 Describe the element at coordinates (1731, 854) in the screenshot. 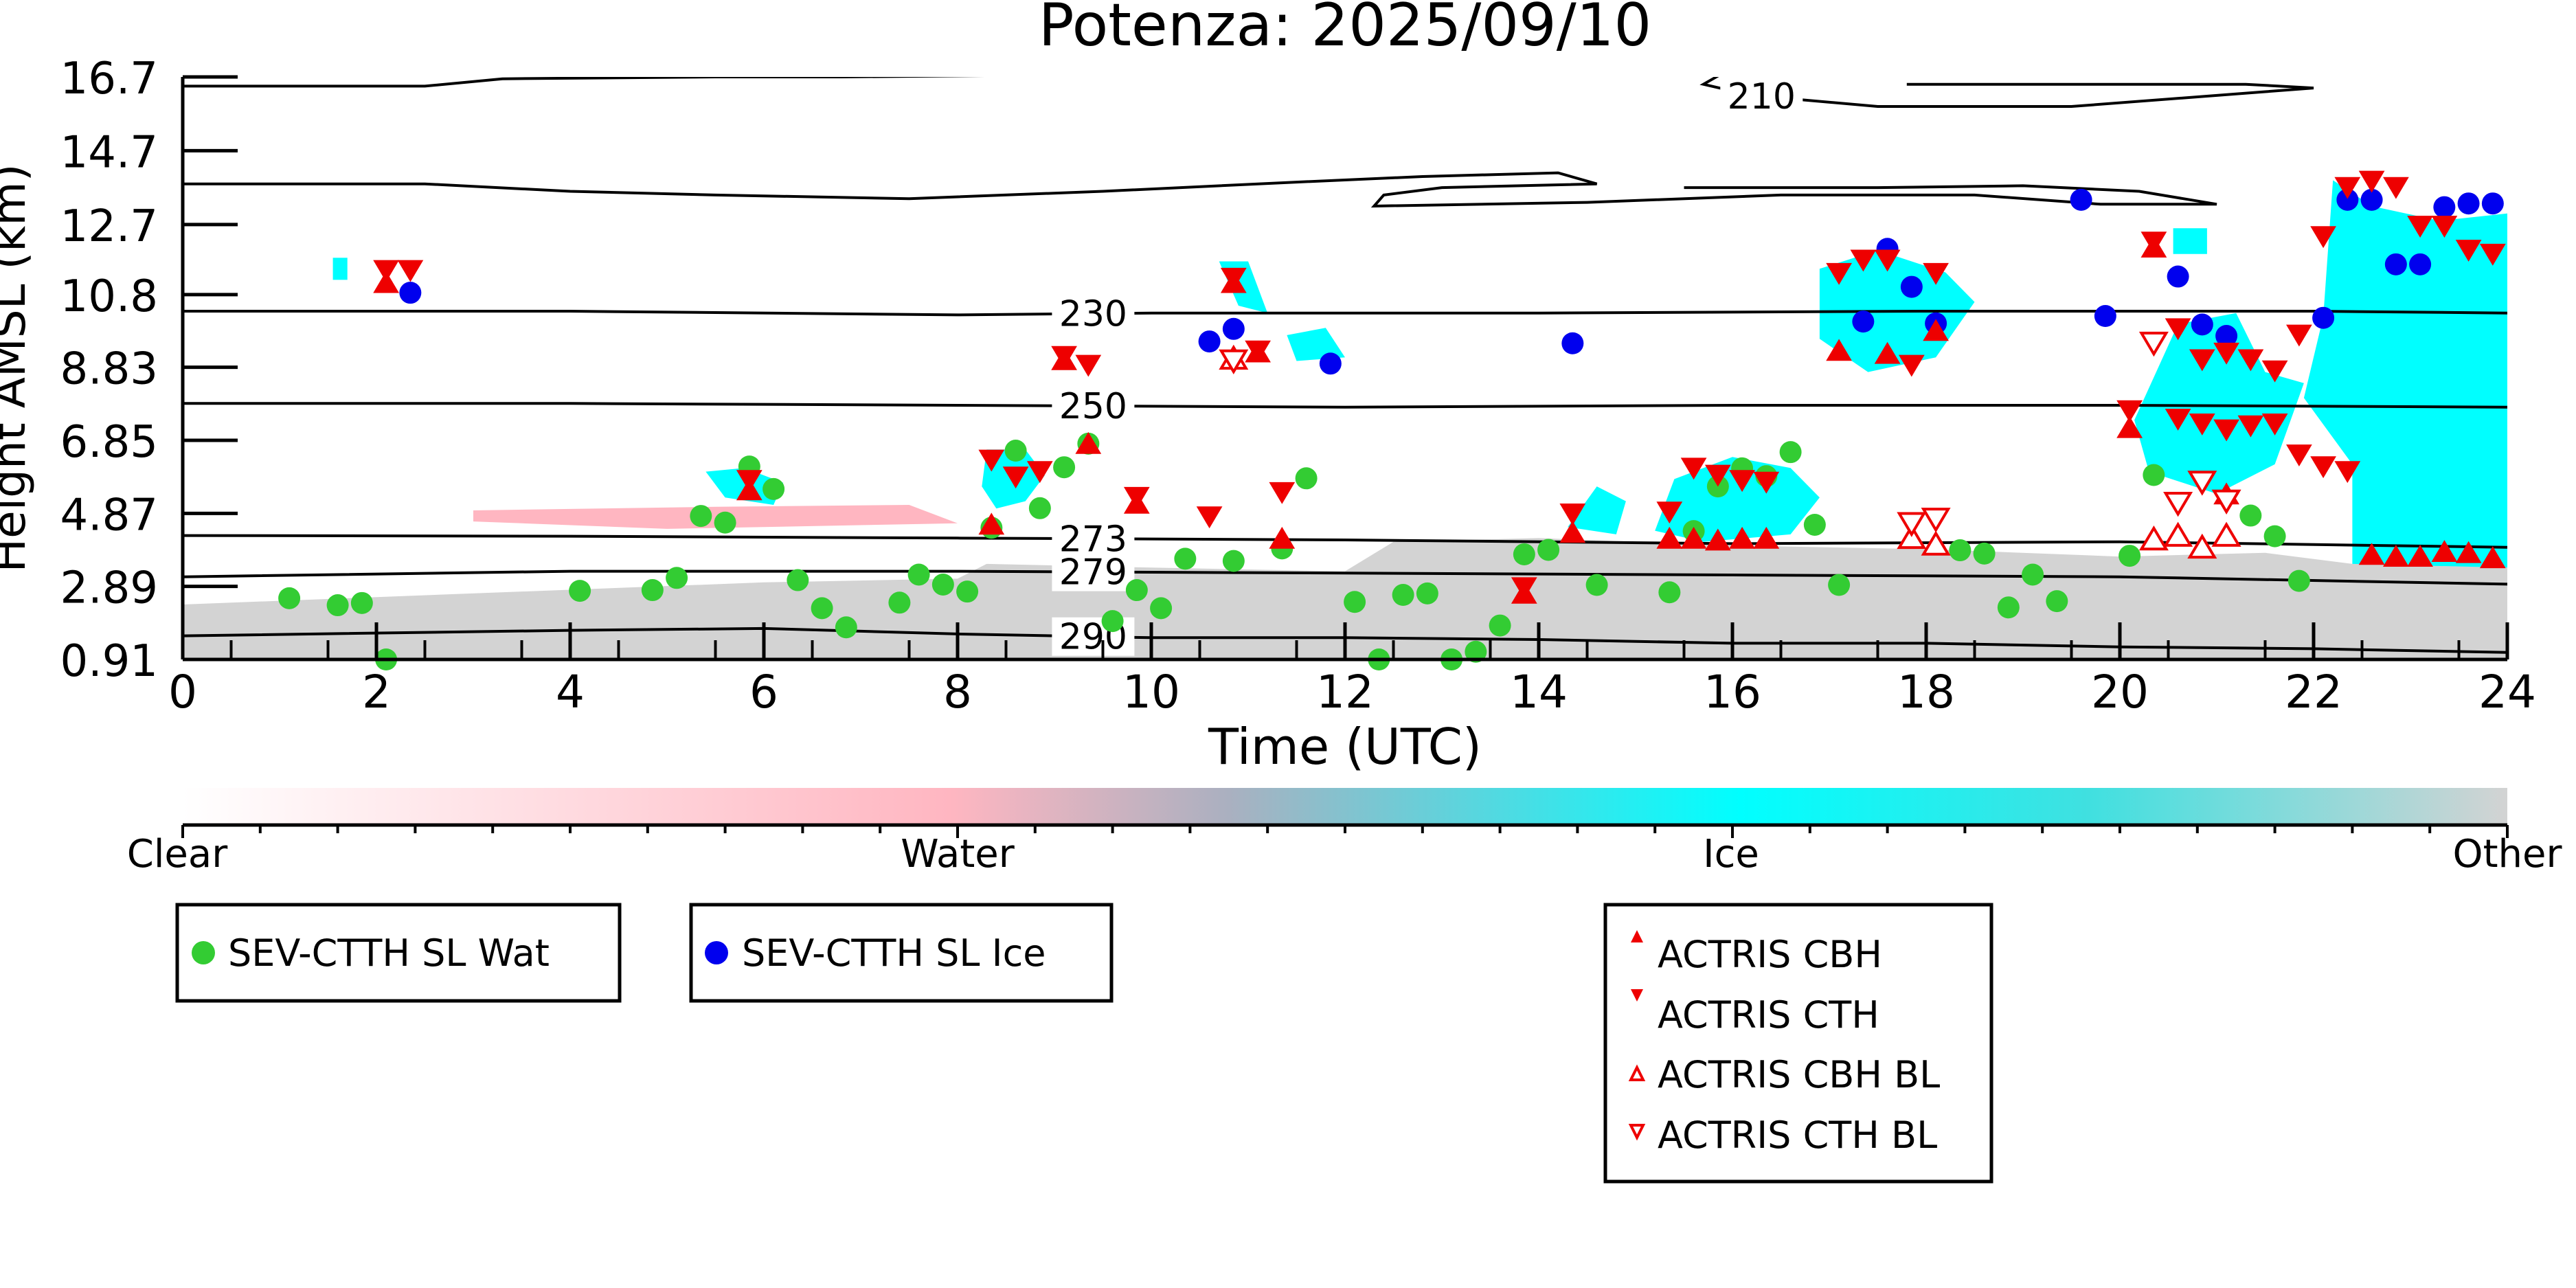

I see `colorbar-label-ice: Ice` at that location.